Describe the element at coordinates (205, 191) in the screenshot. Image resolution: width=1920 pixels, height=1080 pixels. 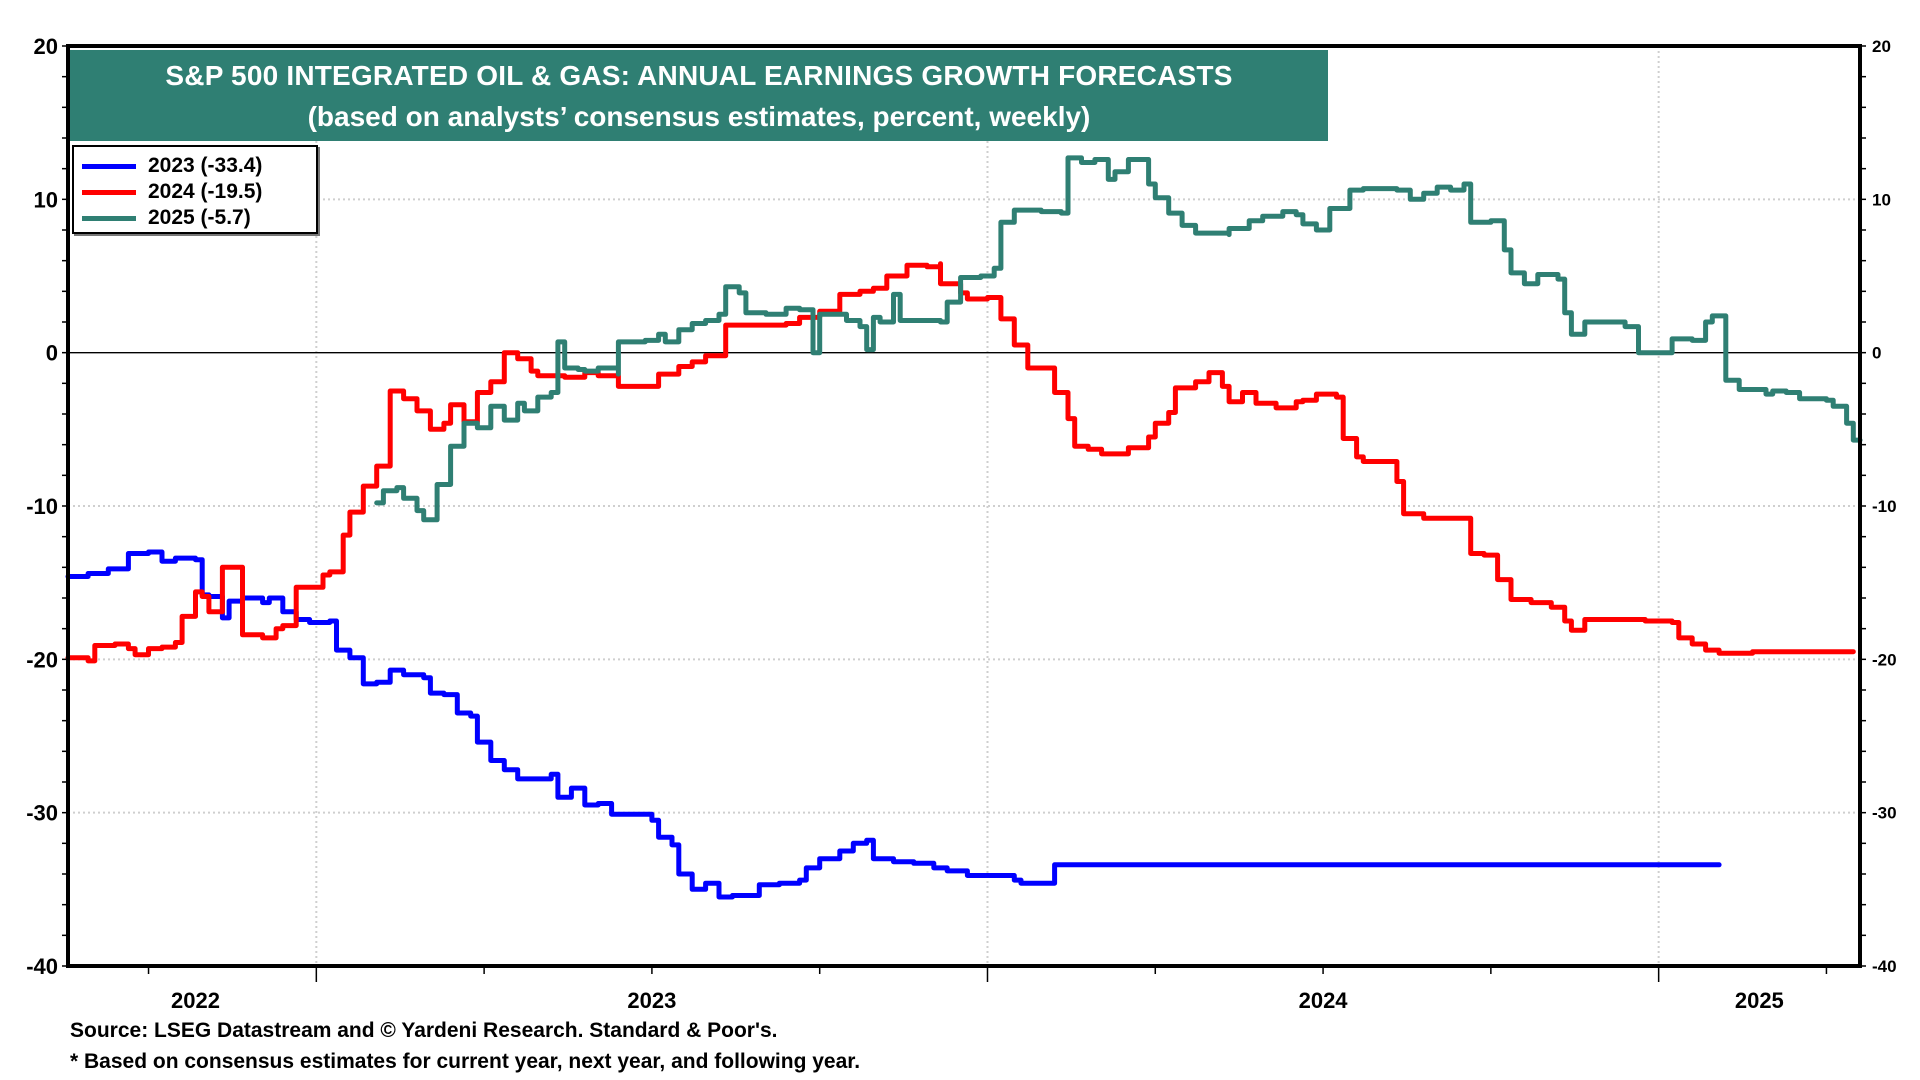
I see `legend-label-2024: 2024 (-19.5)` at that location.